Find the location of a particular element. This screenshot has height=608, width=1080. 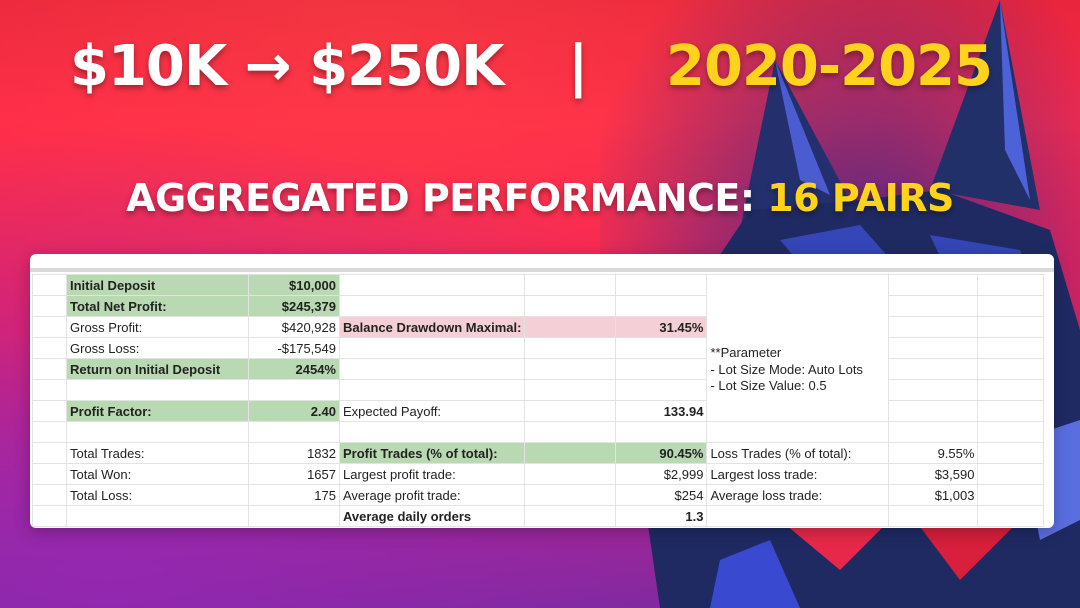

average-profit-value: $254 is located at coordinates (661, 495).